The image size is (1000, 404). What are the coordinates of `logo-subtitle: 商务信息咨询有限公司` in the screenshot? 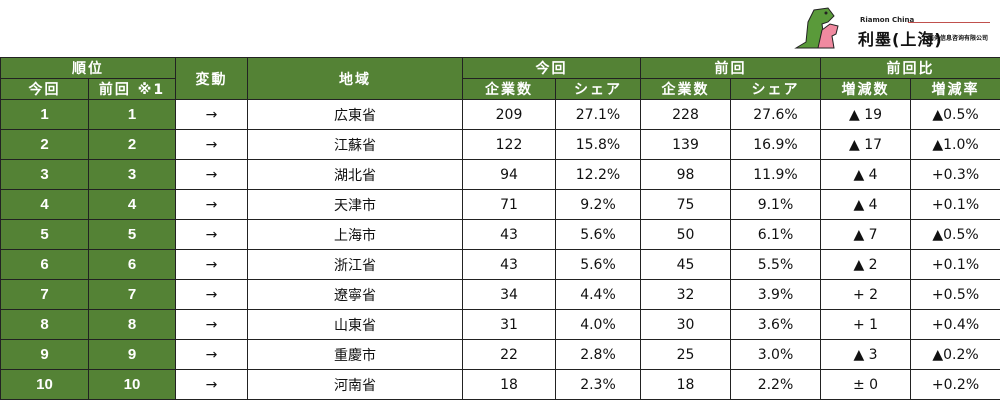 It's located at (958, 38).